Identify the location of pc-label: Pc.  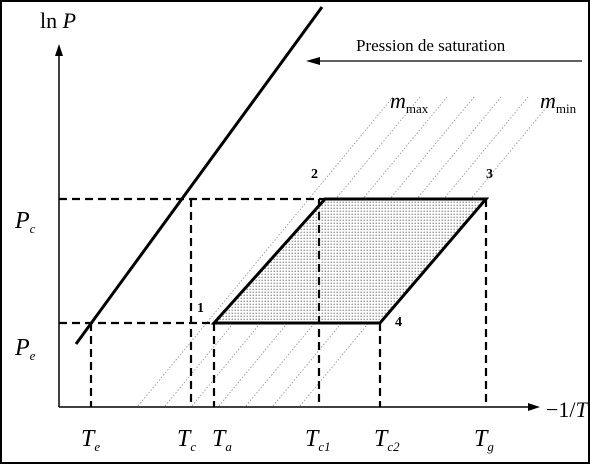
(25, 222).